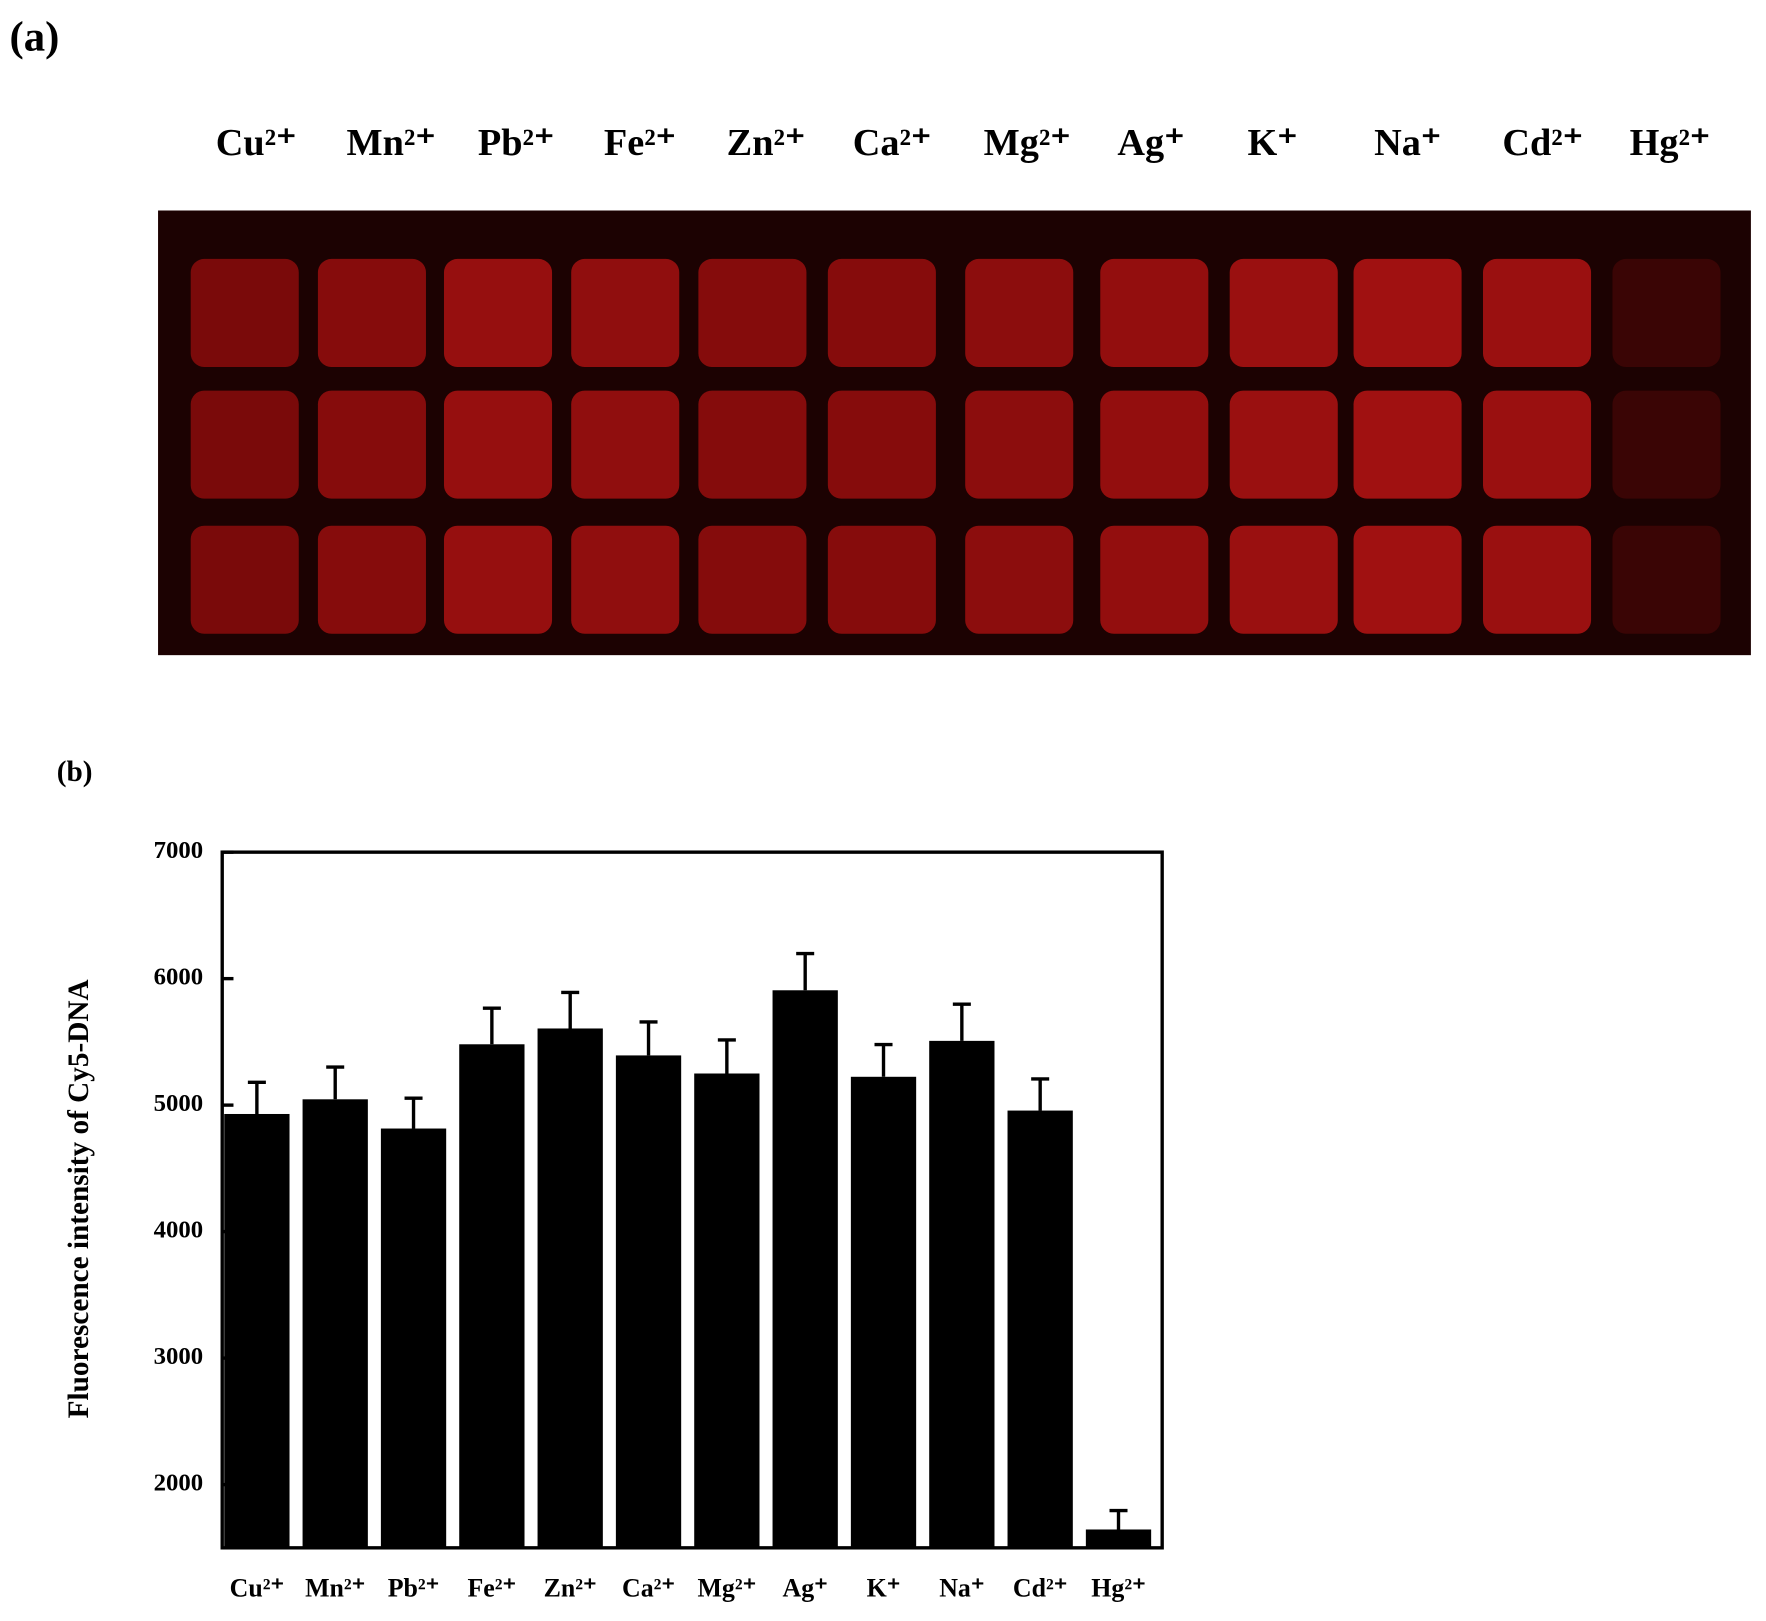 This screenshot has width=1766, height=1621. I want to click on x-tick-label: Ag⁺, so click(805, 1588).